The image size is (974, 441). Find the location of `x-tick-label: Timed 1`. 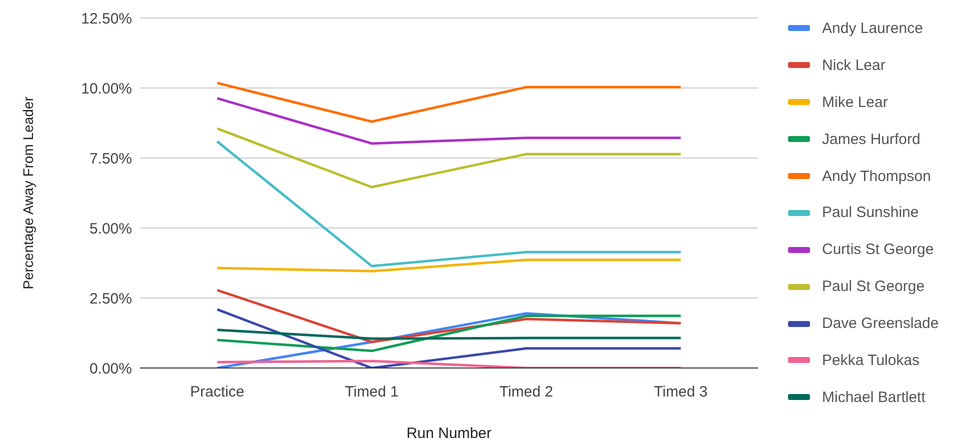

x-tick-label: Timed 1 is located at coordinates (371, 392).